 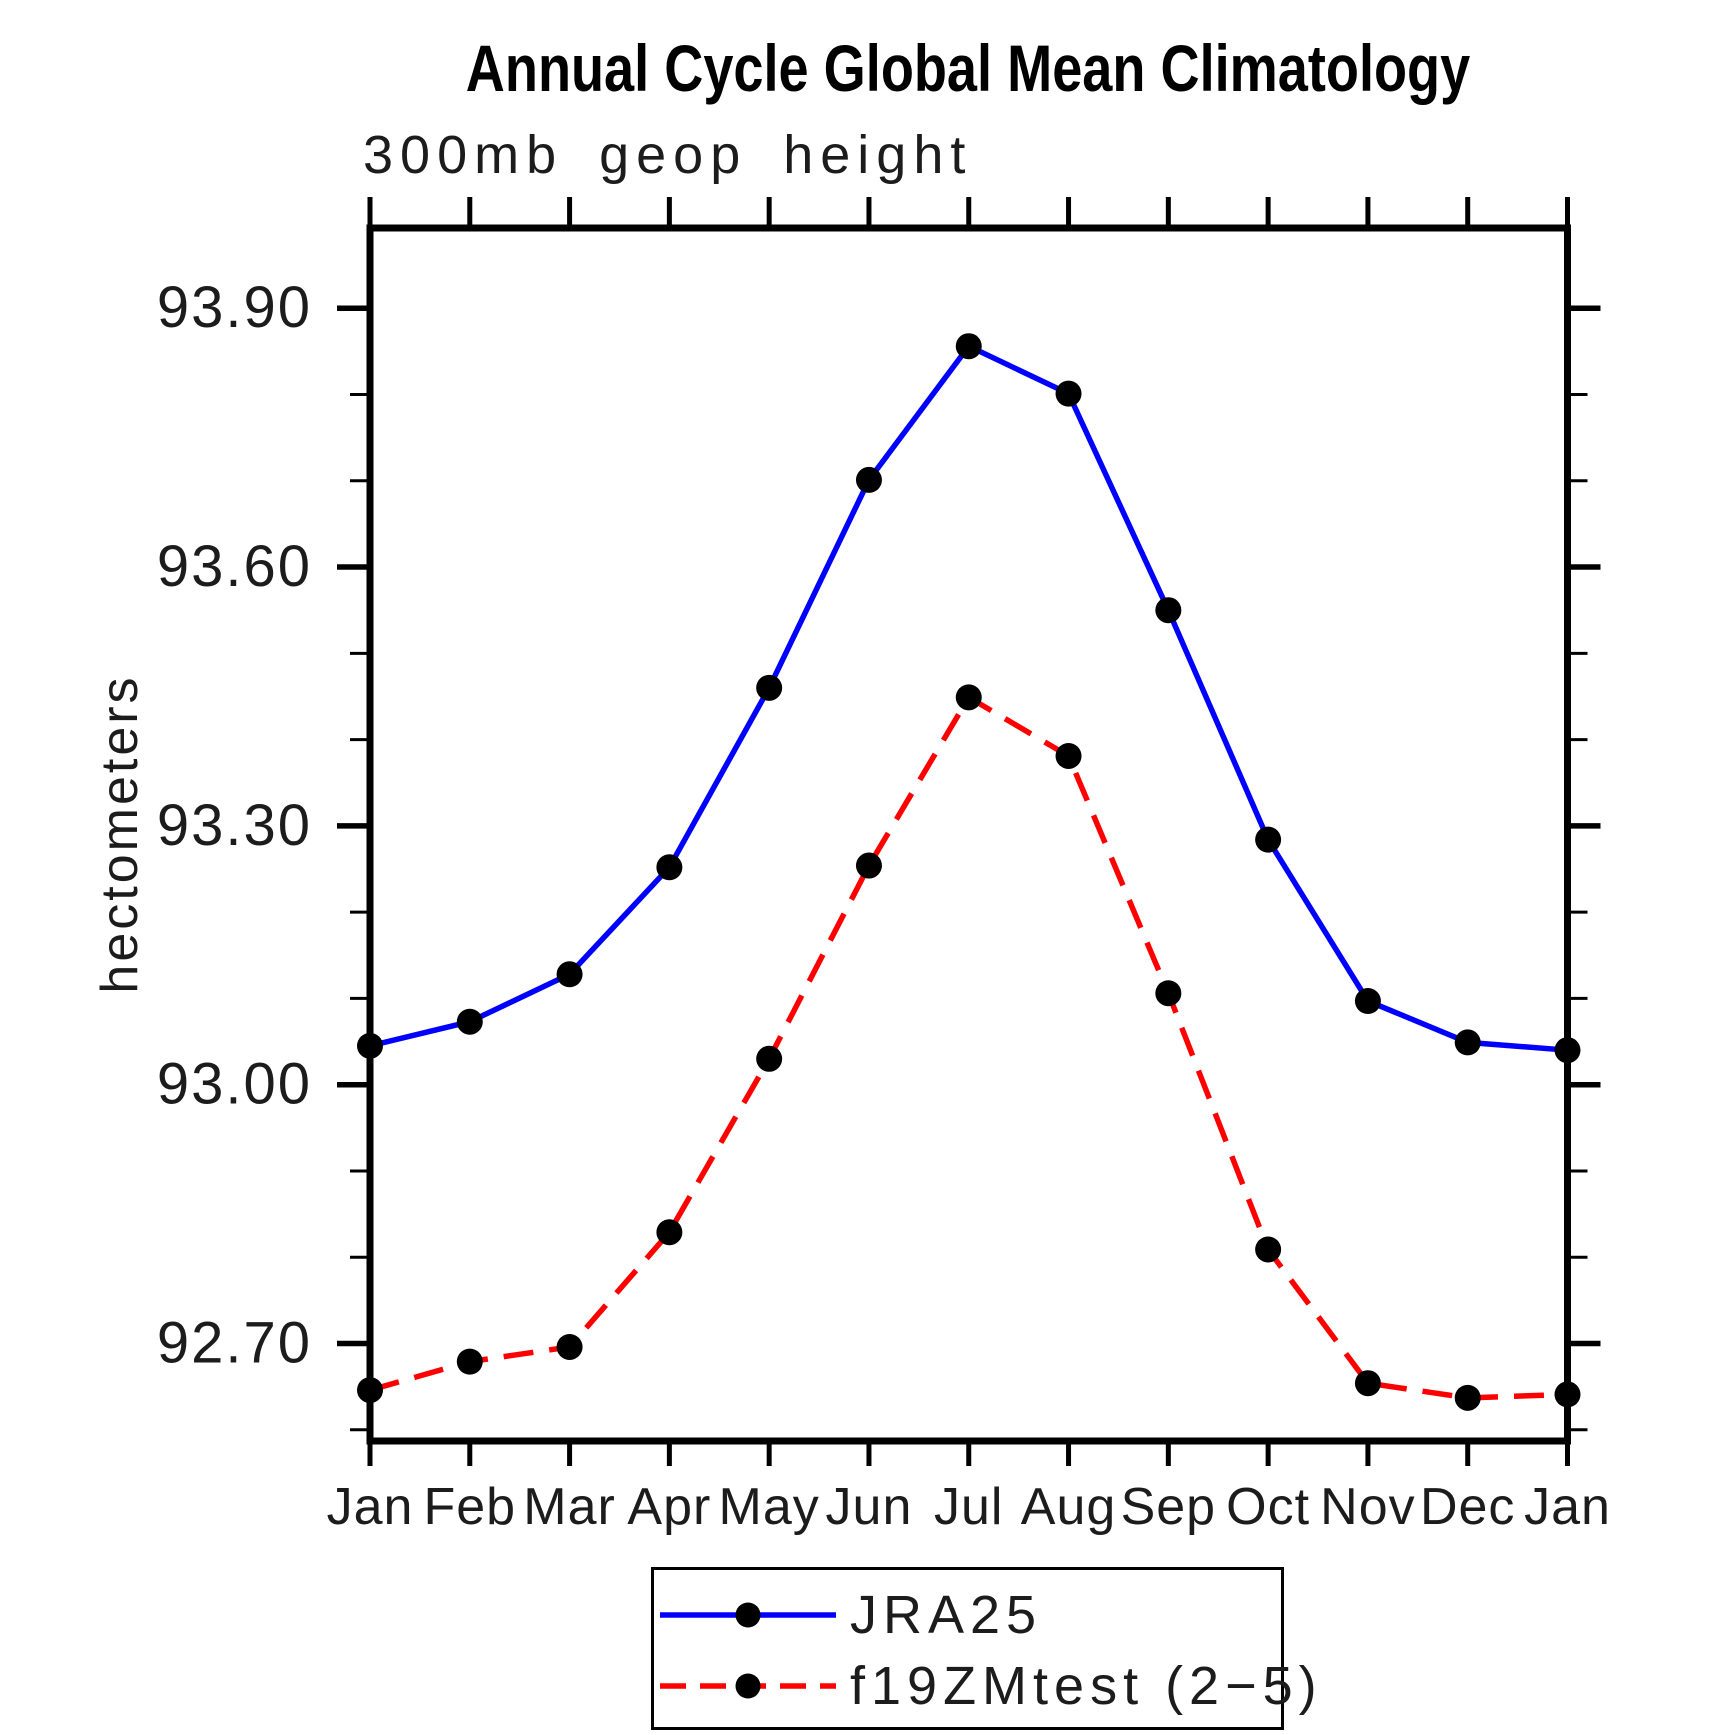 I want to click on x-tick-label: Oct, so click(x=1268, y=1507).